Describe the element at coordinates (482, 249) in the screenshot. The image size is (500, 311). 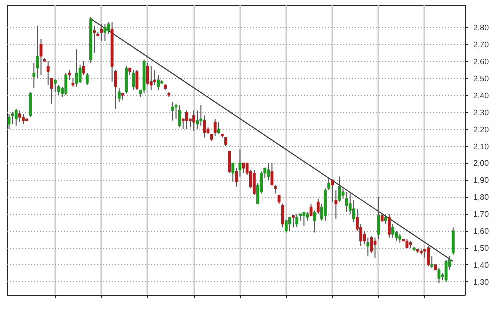
I see `y-tick-label: 1,50` at that location.